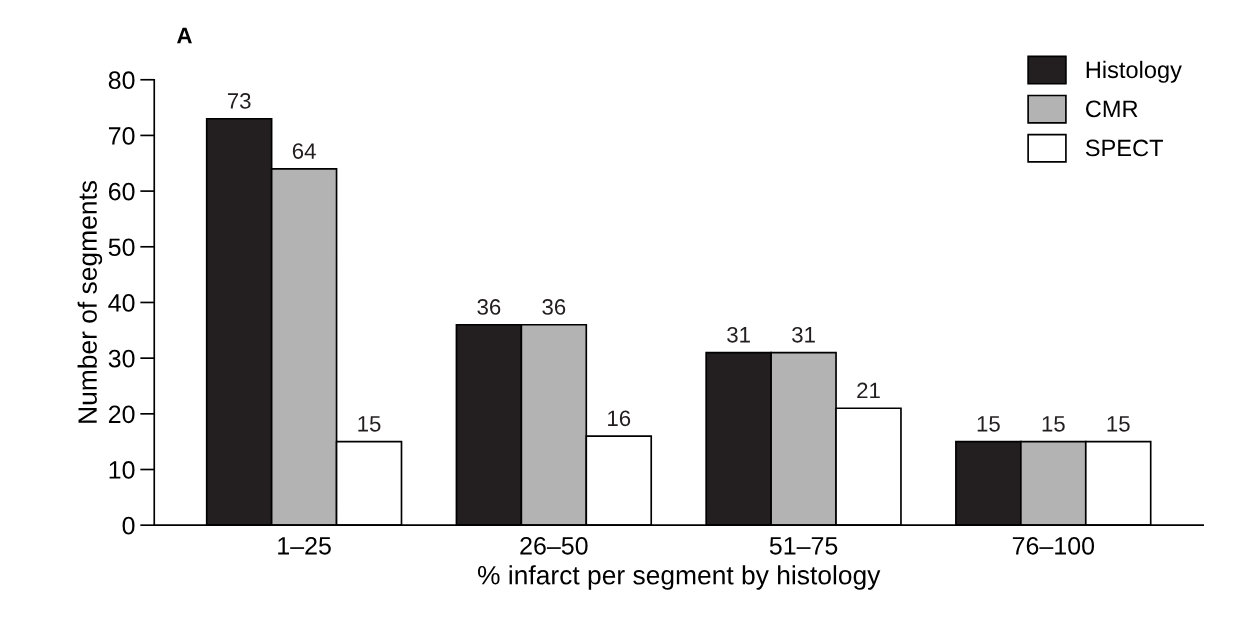 The height and width of the screenshot is (623, 1234). I want to click on y-tick-label: 10, so click(122, 470).